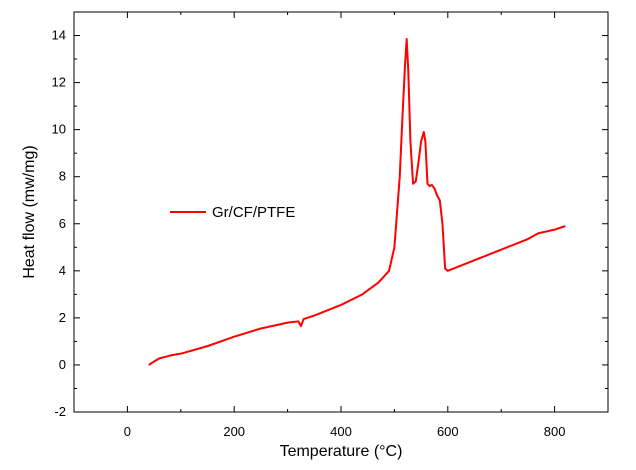 The width and height of the screenshot is (636, 470). I want to click on y-tick-label: 14, so click(59, 35).